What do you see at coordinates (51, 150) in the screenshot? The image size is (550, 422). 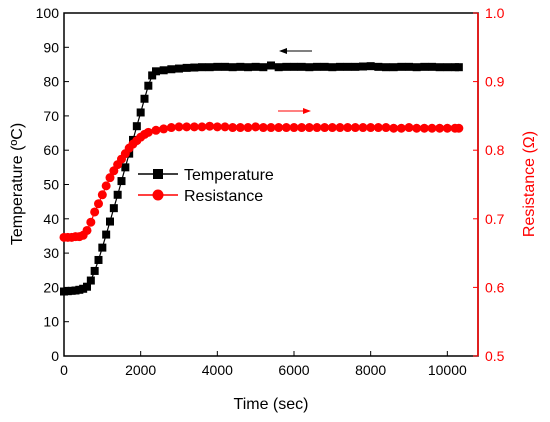 I see `y-left-tick-label: 60` at bounding box center [51, 150].